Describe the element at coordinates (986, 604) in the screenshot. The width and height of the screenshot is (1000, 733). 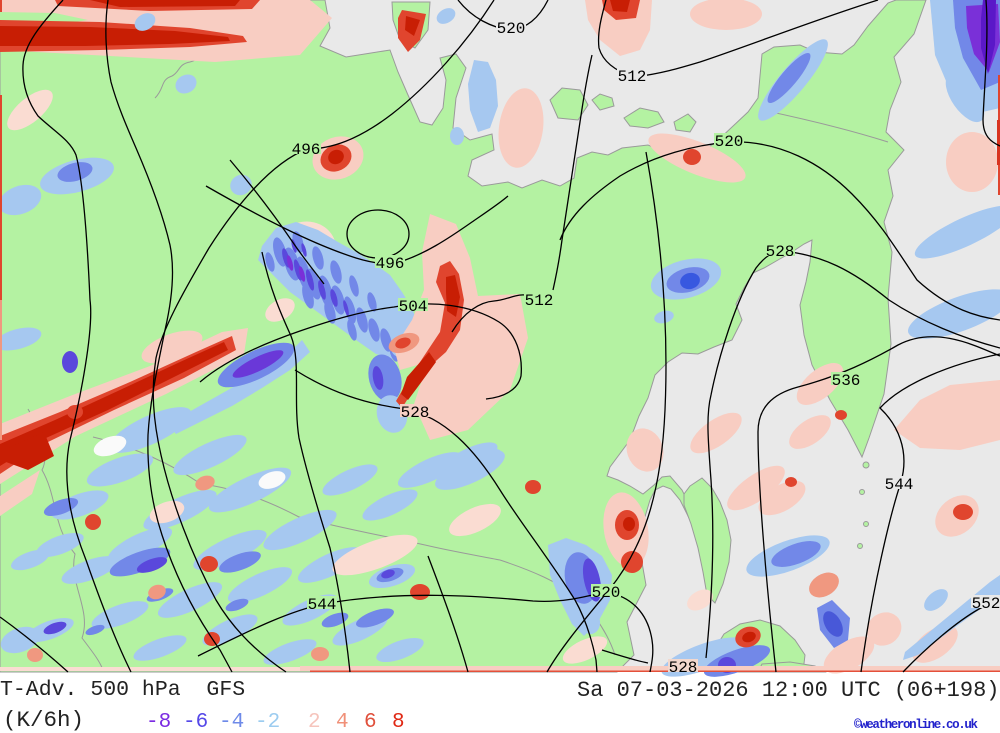
I see `svg-text: 552` at that location.